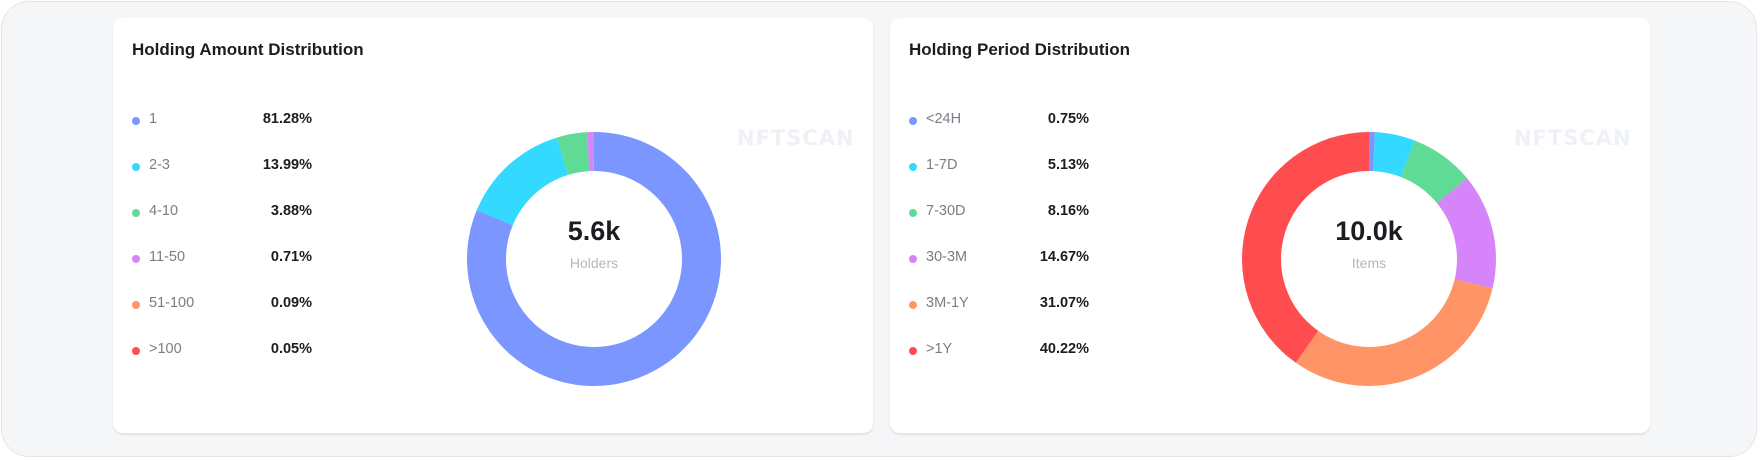 The height and width of the screenshot is (460, 1760). I want to click on legend-label: 30-3M, so click(947, 257).